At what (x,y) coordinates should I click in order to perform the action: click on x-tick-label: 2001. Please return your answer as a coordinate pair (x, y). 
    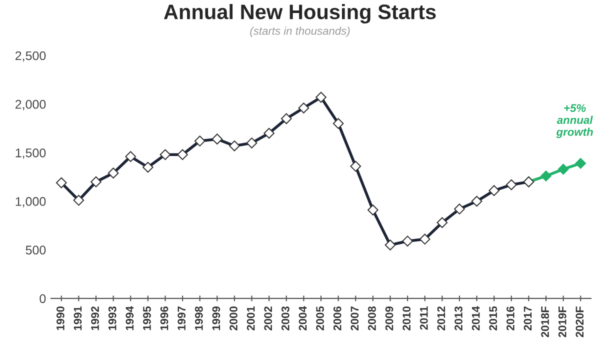
    Looking at the image, I should click on (250, 318).